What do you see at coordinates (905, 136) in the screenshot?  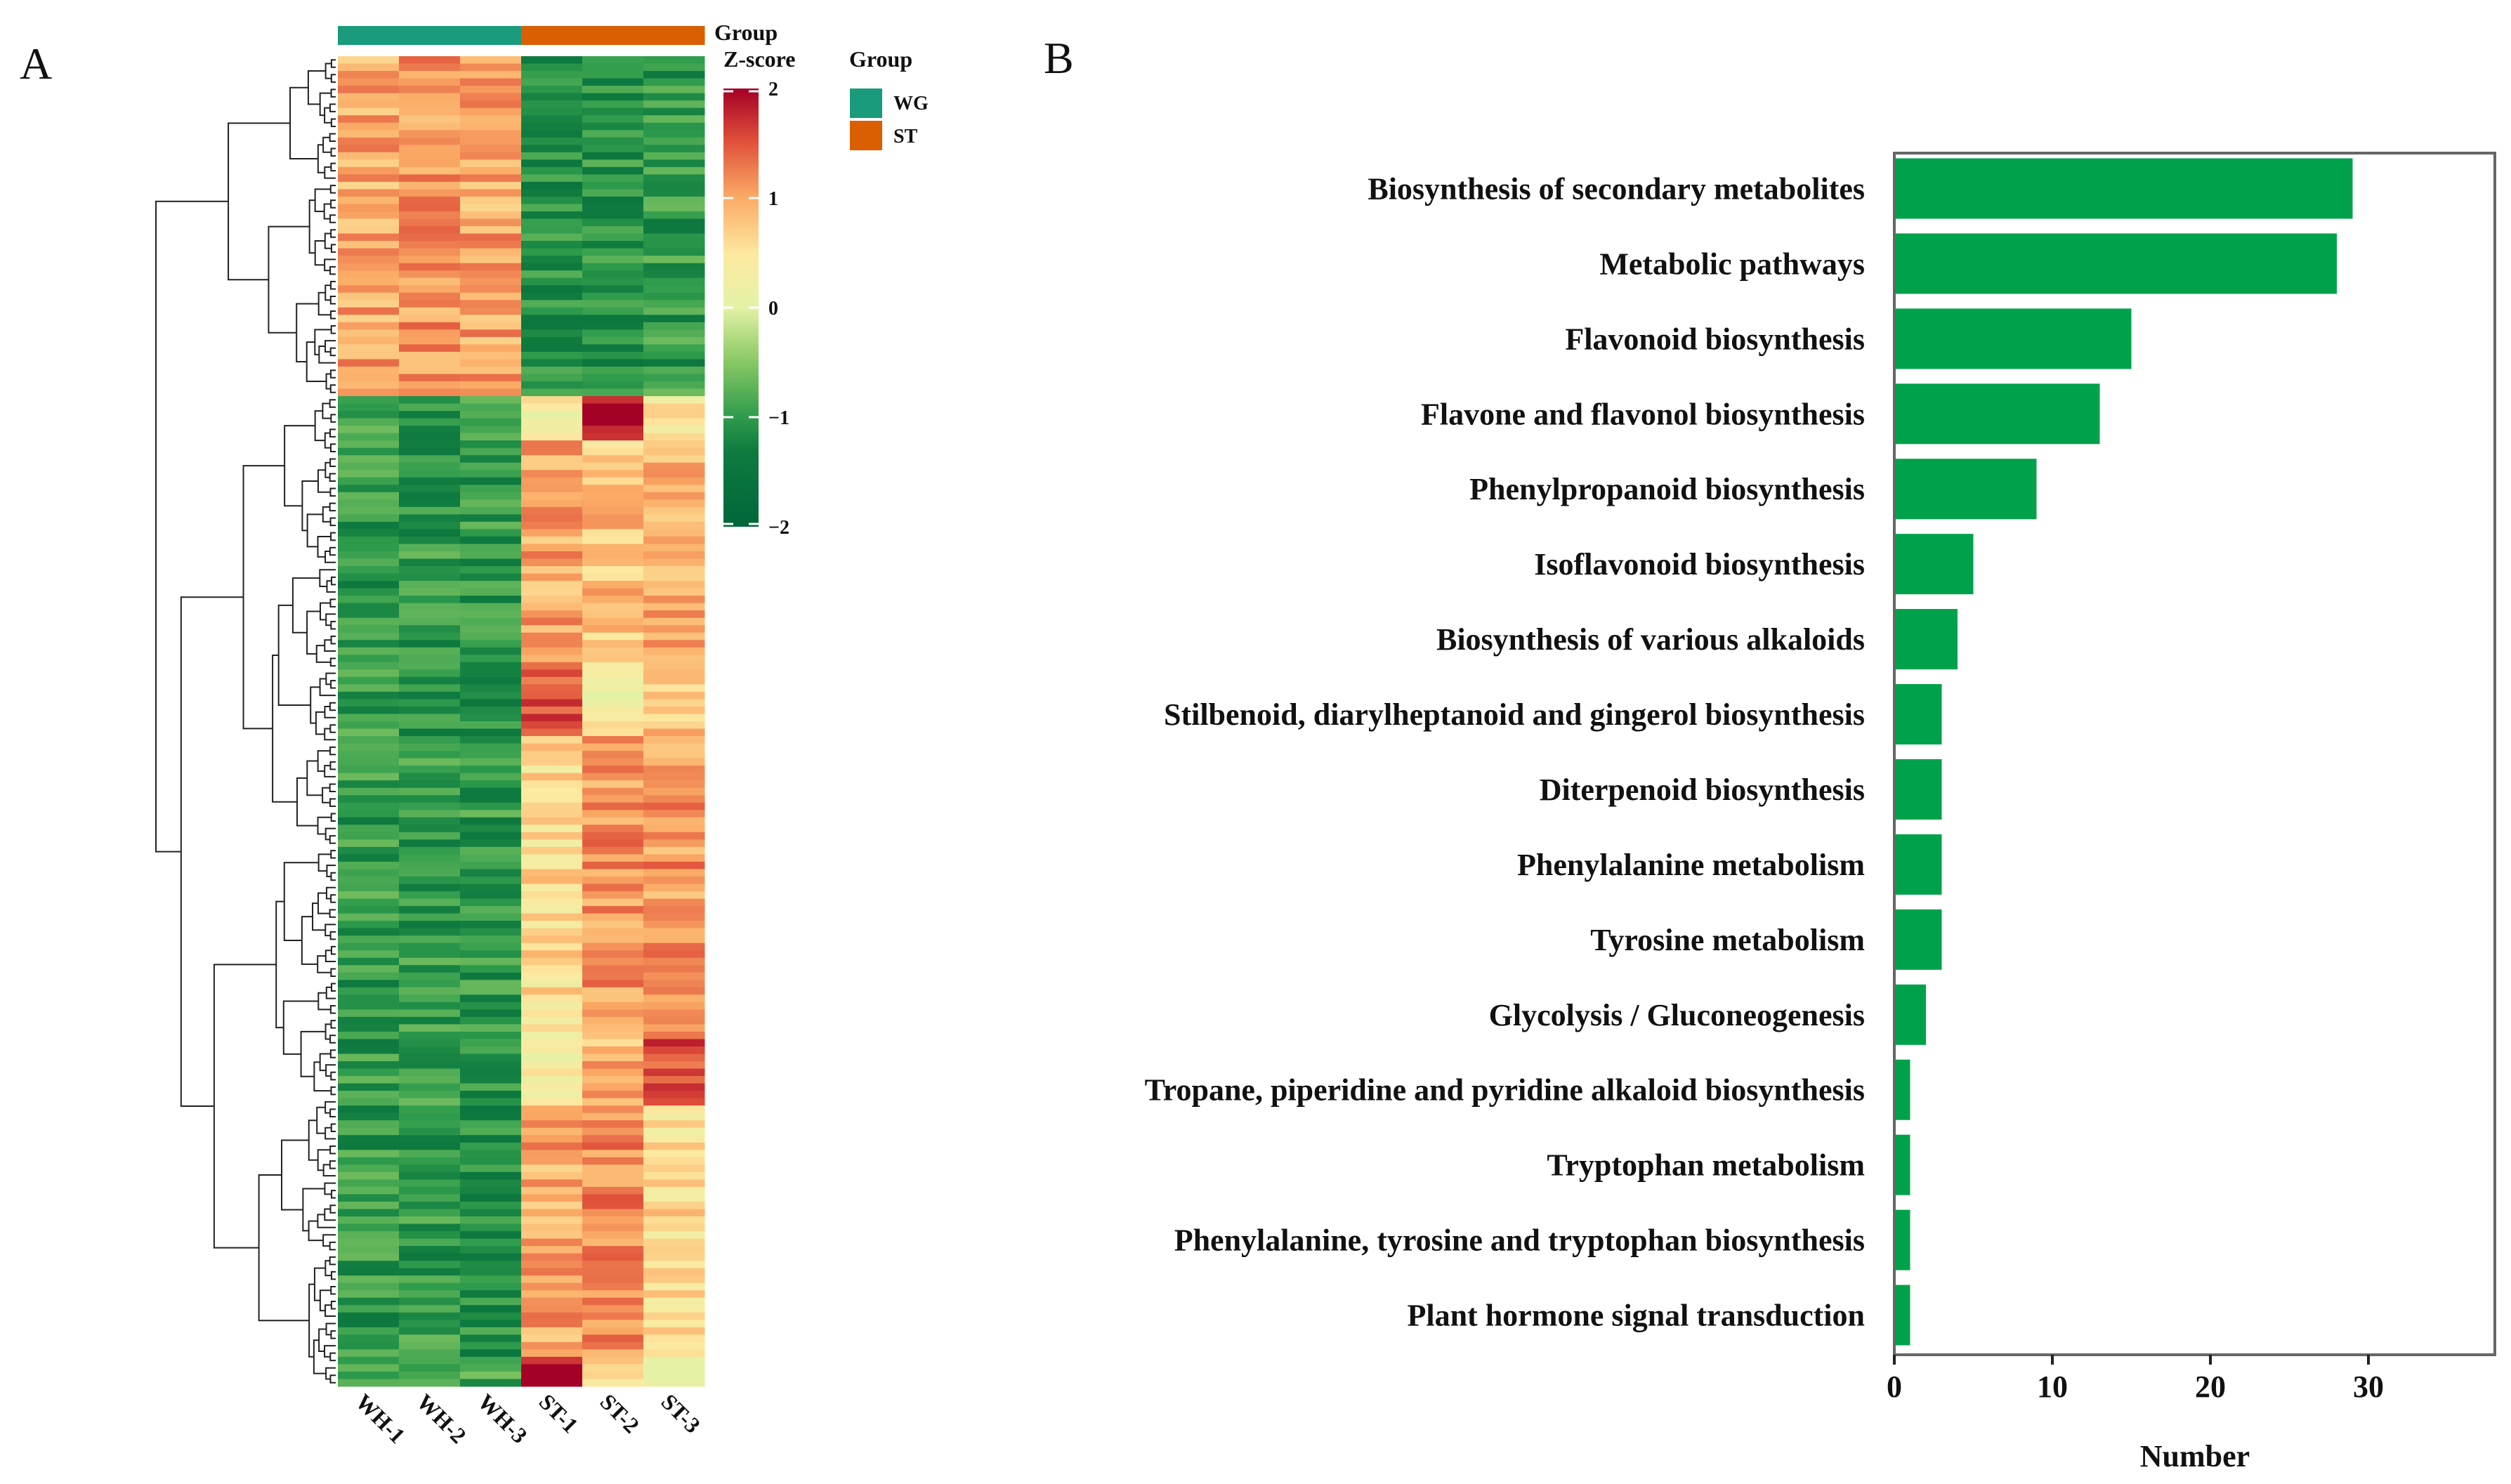 I see `legend-label-st: ST` at bounding box center [905, 136].